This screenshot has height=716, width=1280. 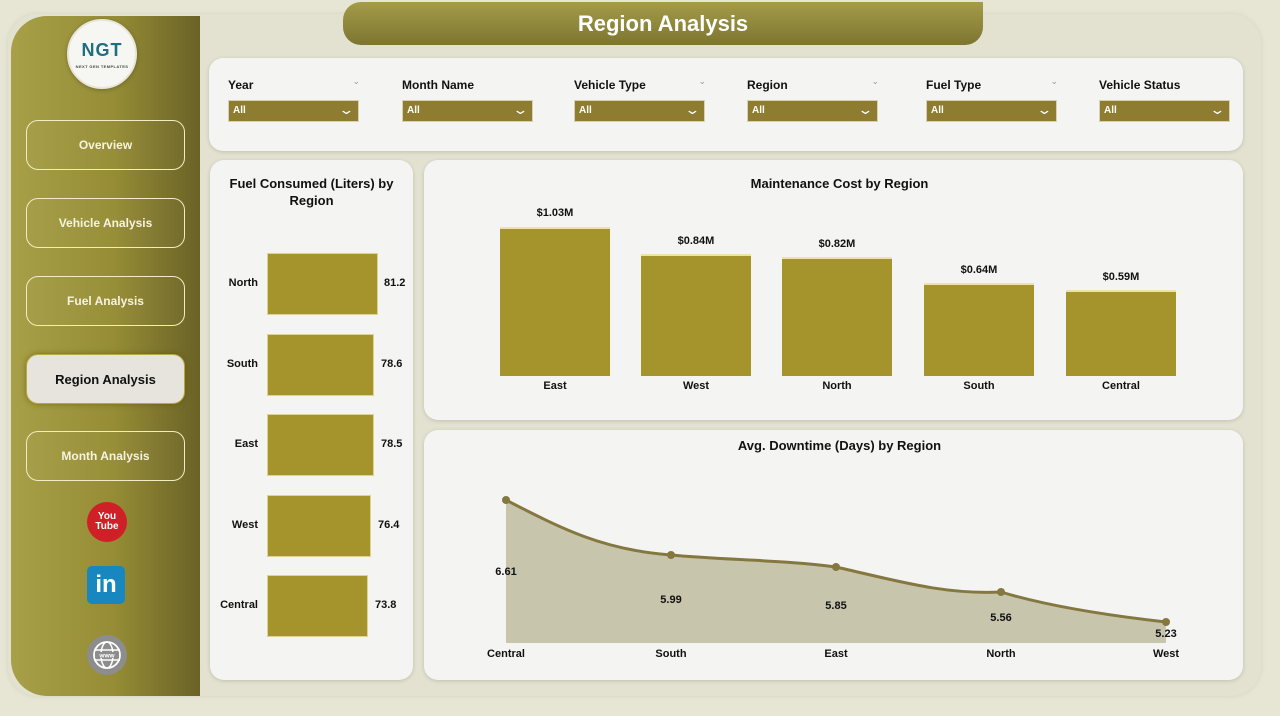 What do you see at coordinates (389, 525) in the screenshot?
I see `bar-value: 76.4` at bounding box center [389, 525].